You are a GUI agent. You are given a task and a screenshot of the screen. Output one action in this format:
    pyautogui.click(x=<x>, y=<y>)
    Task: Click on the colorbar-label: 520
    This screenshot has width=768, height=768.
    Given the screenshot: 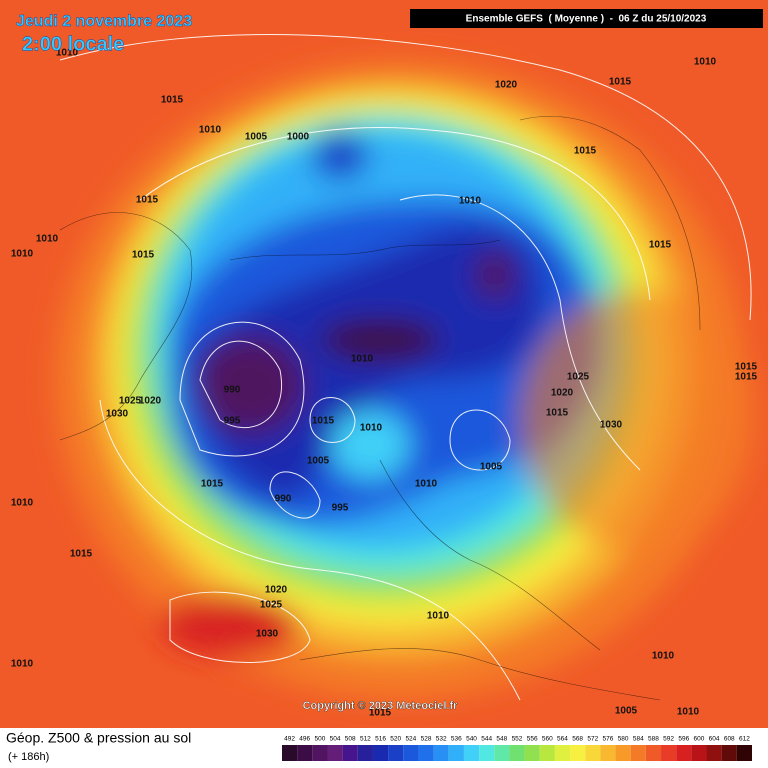 What is the action you would take?
    pyautogui.click(x=395, y=739)
    